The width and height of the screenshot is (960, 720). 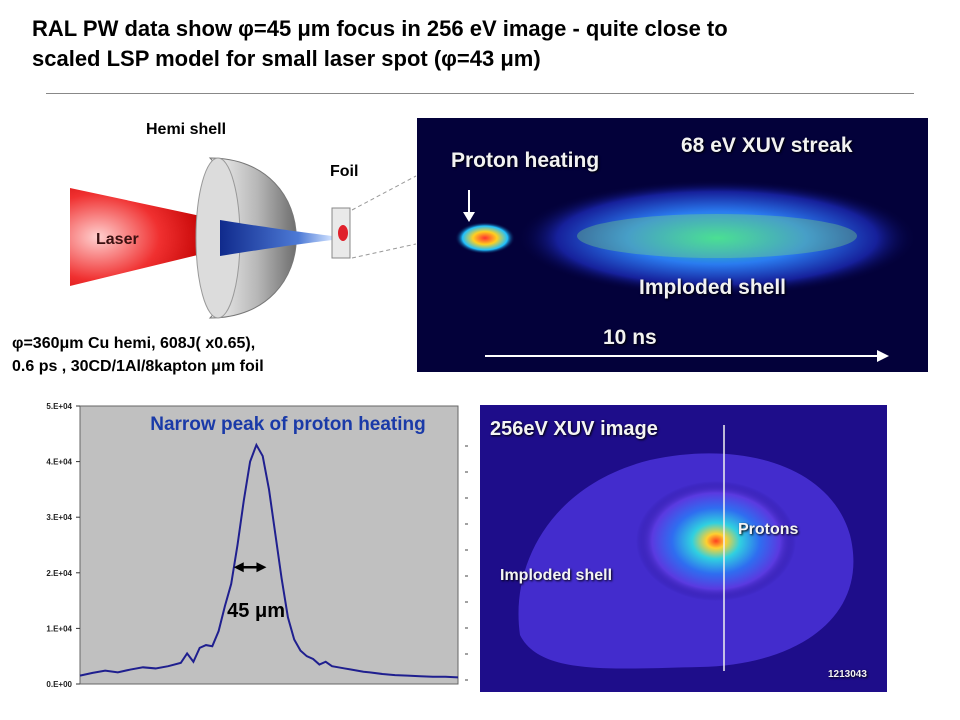 I want to click on hemi-shell-label: Hemi shell, so click(x=186, y=129).